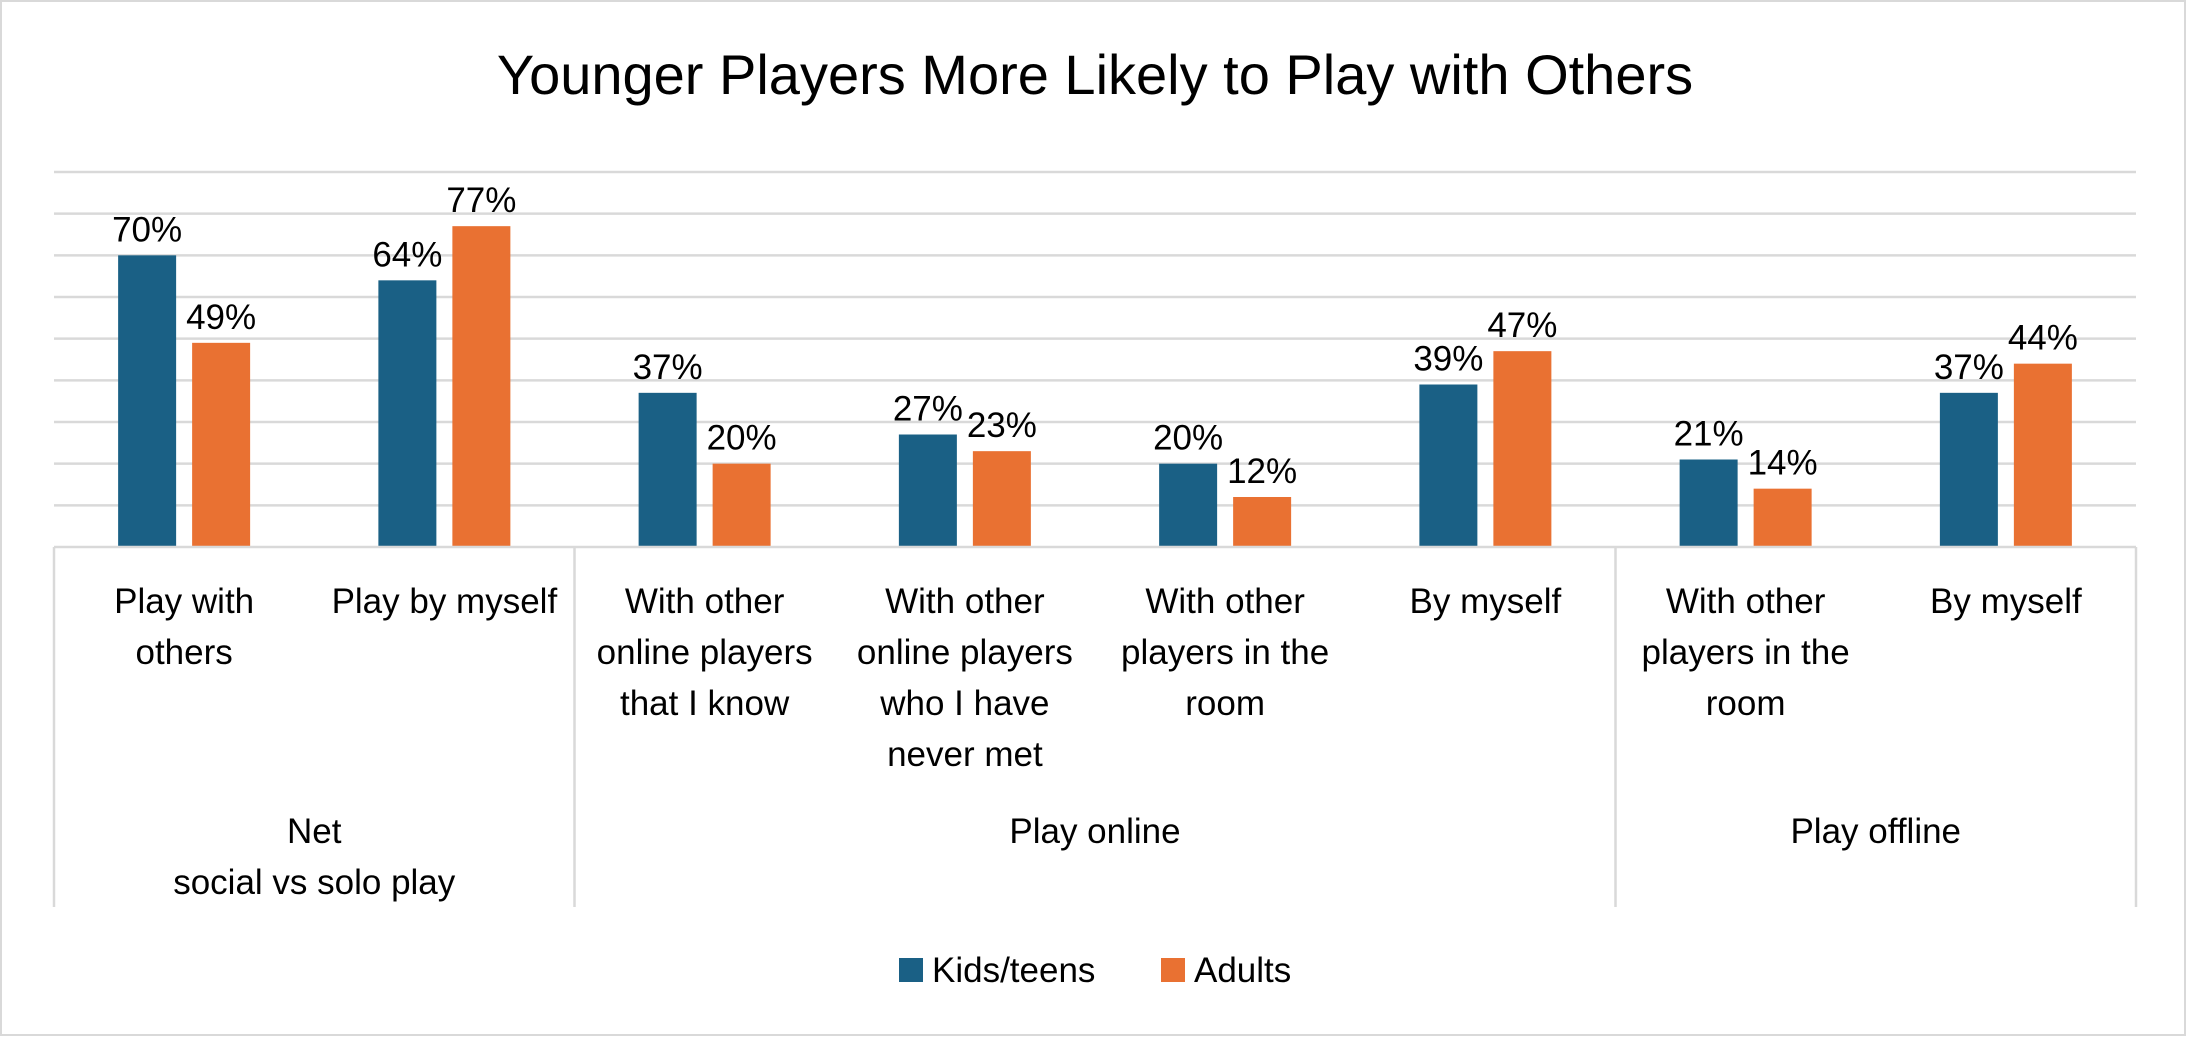 The image size is (2186, 1038). I want to click on group-label: Net, so click(314, 831).